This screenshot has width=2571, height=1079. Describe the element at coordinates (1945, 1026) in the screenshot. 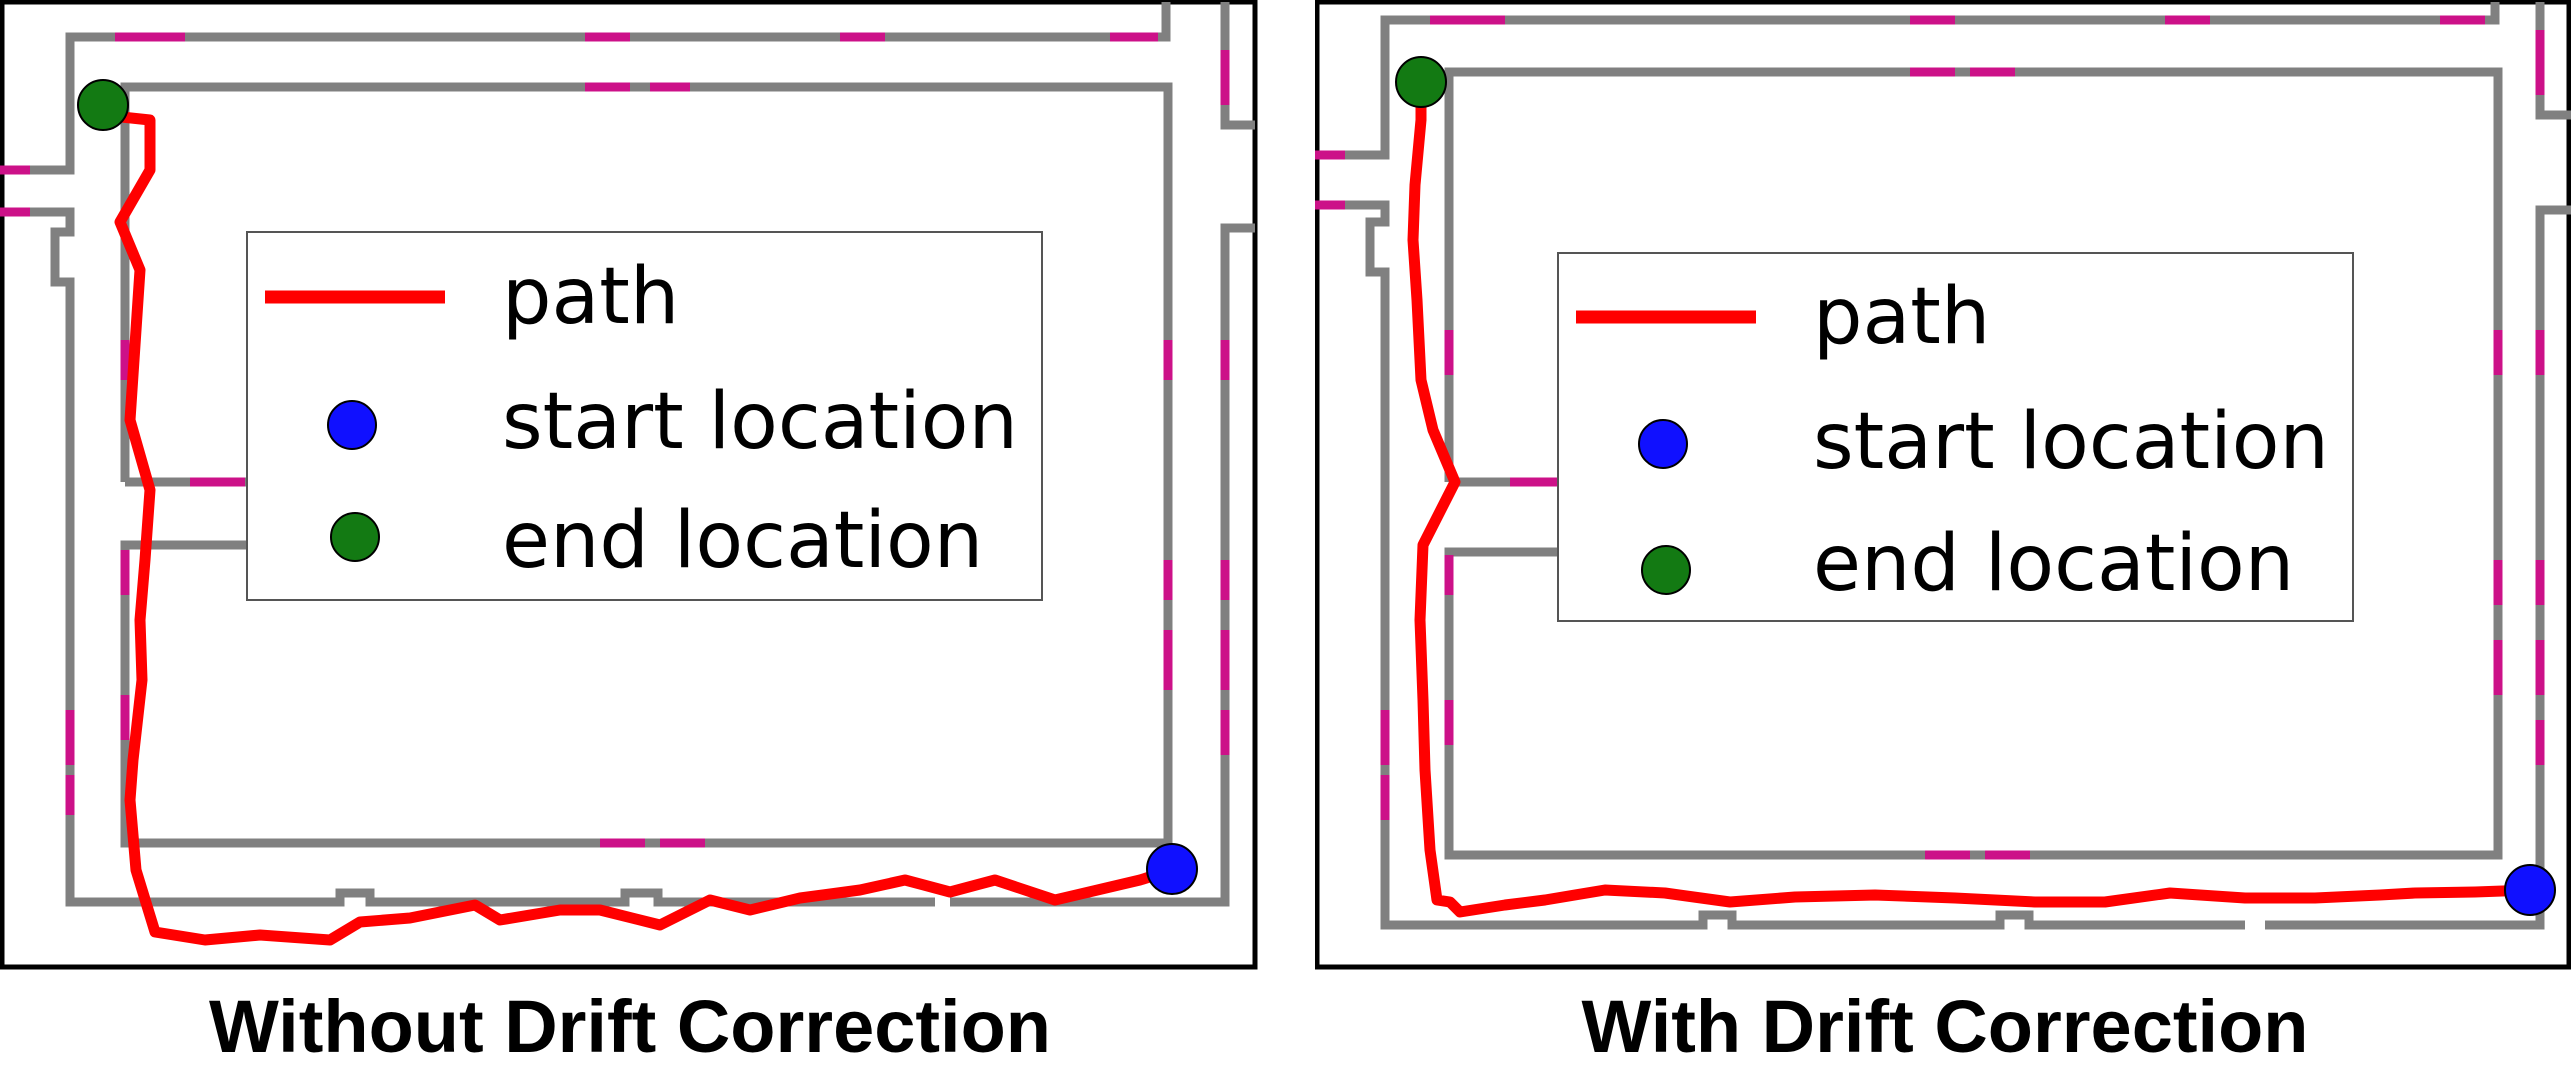

I see `panel-caption: With Drift Correction` at that location.